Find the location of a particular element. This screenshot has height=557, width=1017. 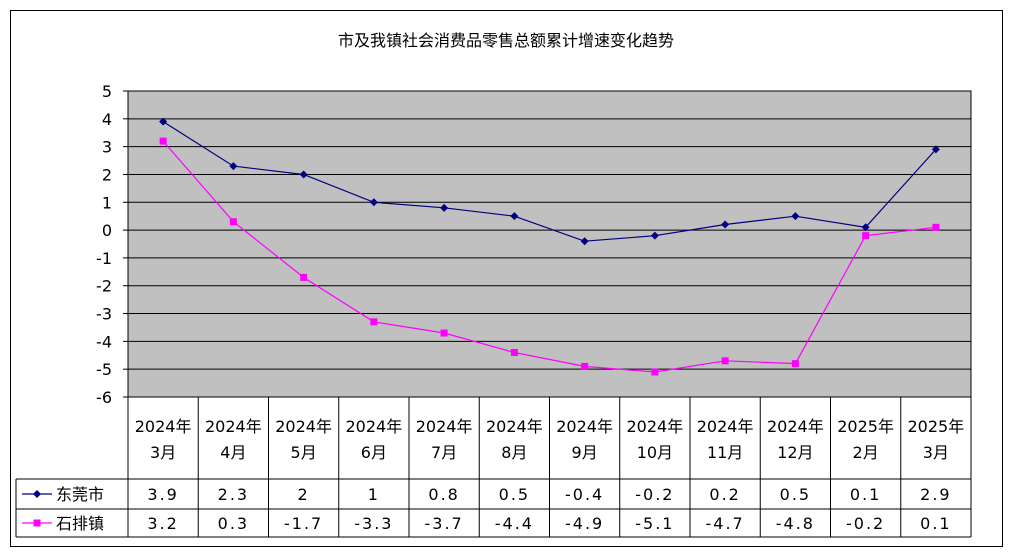

data-label-1: 2.3 is located at coordinates (233, 494).